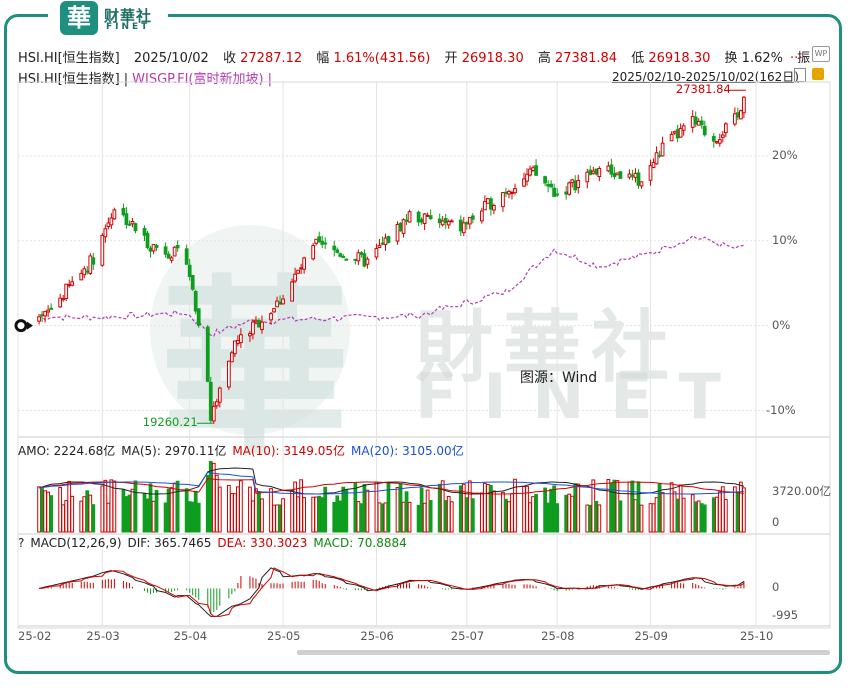  I want to click on watermark-cn: 財華社, so click(547, 348).